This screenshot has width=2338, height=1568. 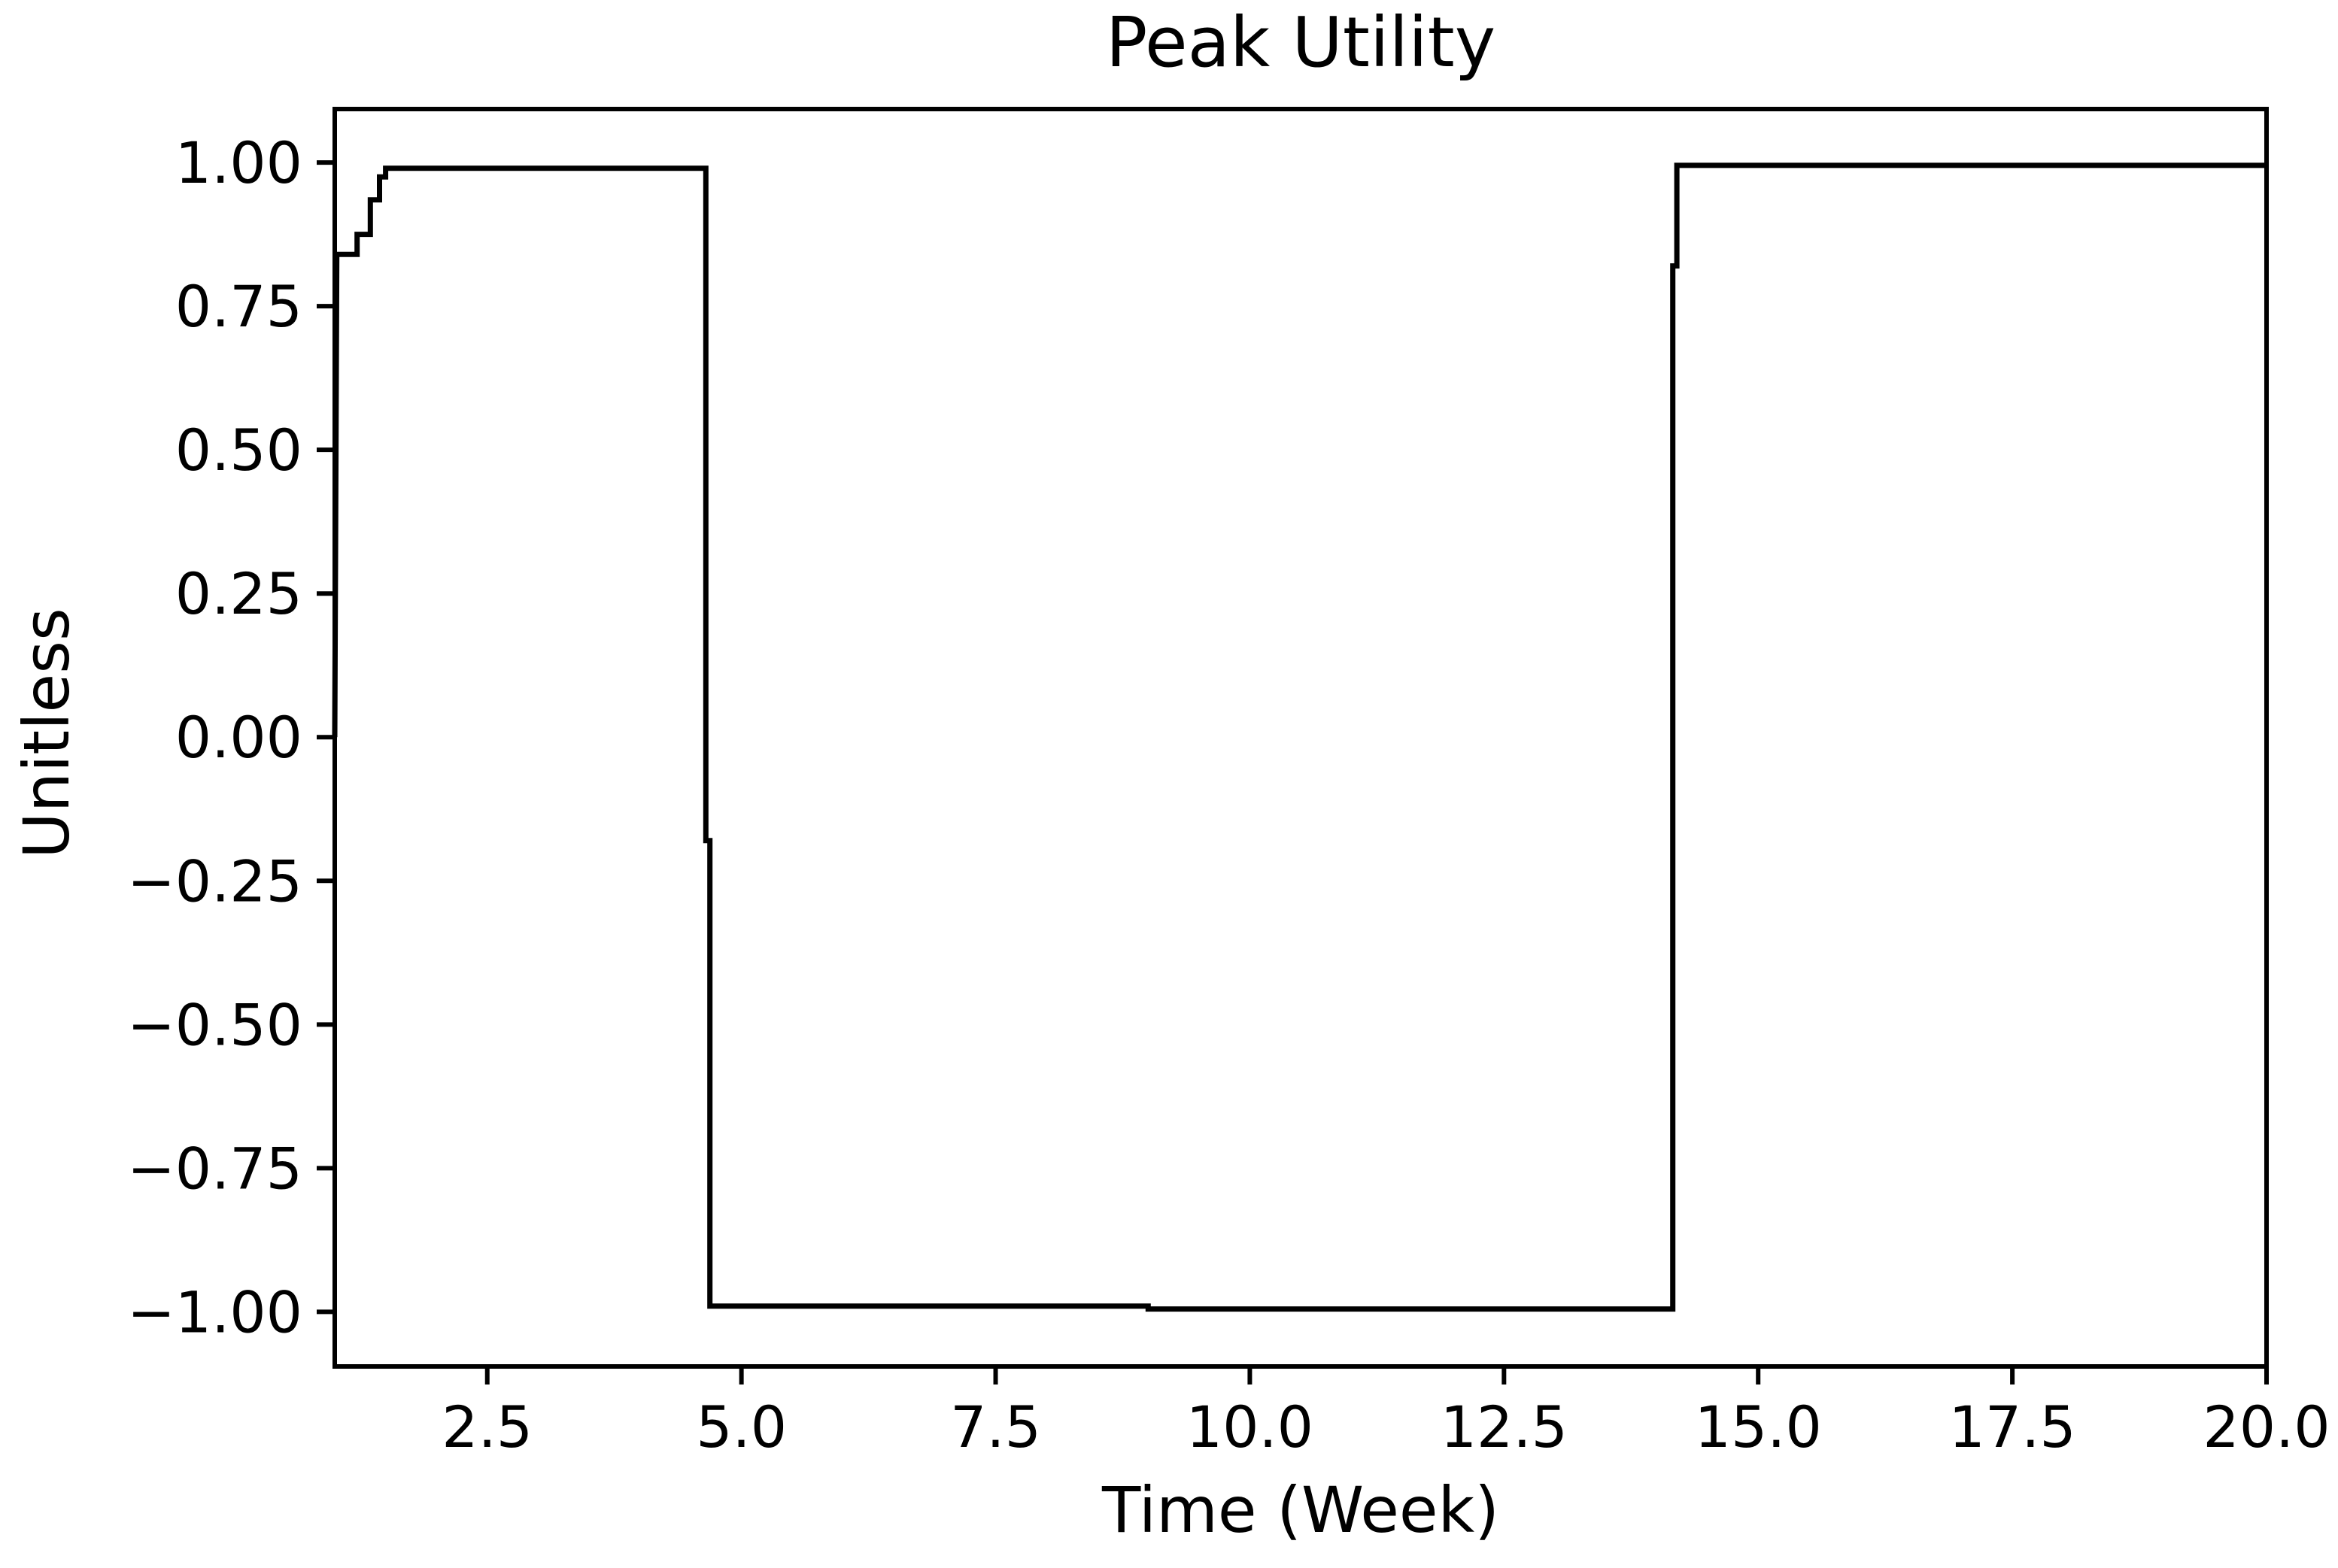 What do you see at coordinates (1300, 1510) in the screenshot?
I see `x-axis-label: Time (Week)` at bounding box center [1300, 1510].